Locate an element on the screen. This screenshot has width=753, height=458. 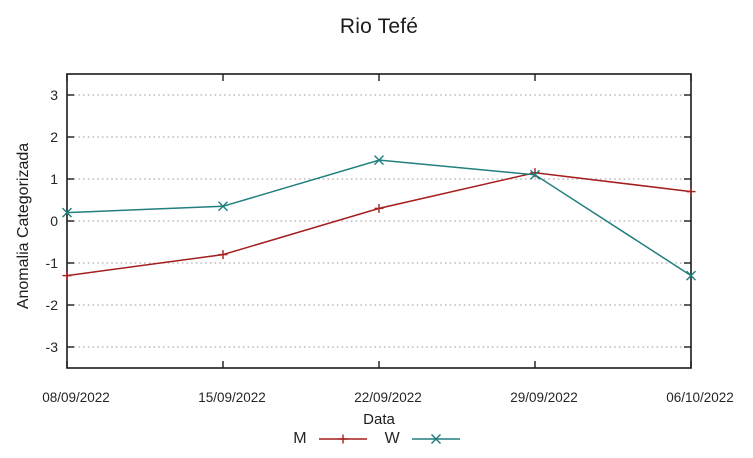
chart-title: Rio Tefé is located at coordinates (379, 26).